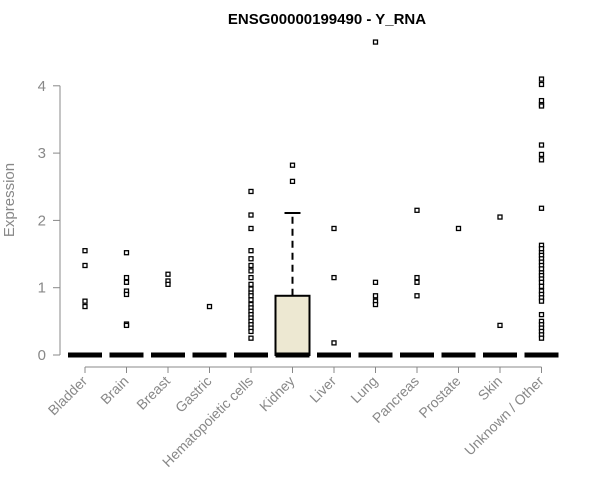 This screenshot has height=500, width=600. Describe the element at coordinates (504, 416) in the screenshot. I see `x-tick-label: Unknown / Other` at that location.